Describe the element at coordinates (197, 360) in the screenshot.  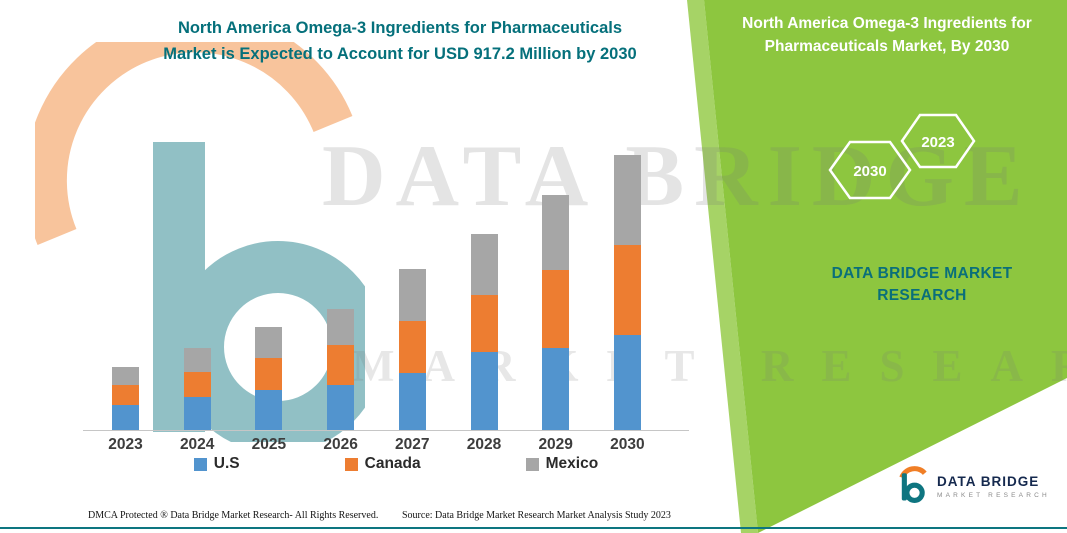
I see `bar-segment-mexico-2024` at that location.